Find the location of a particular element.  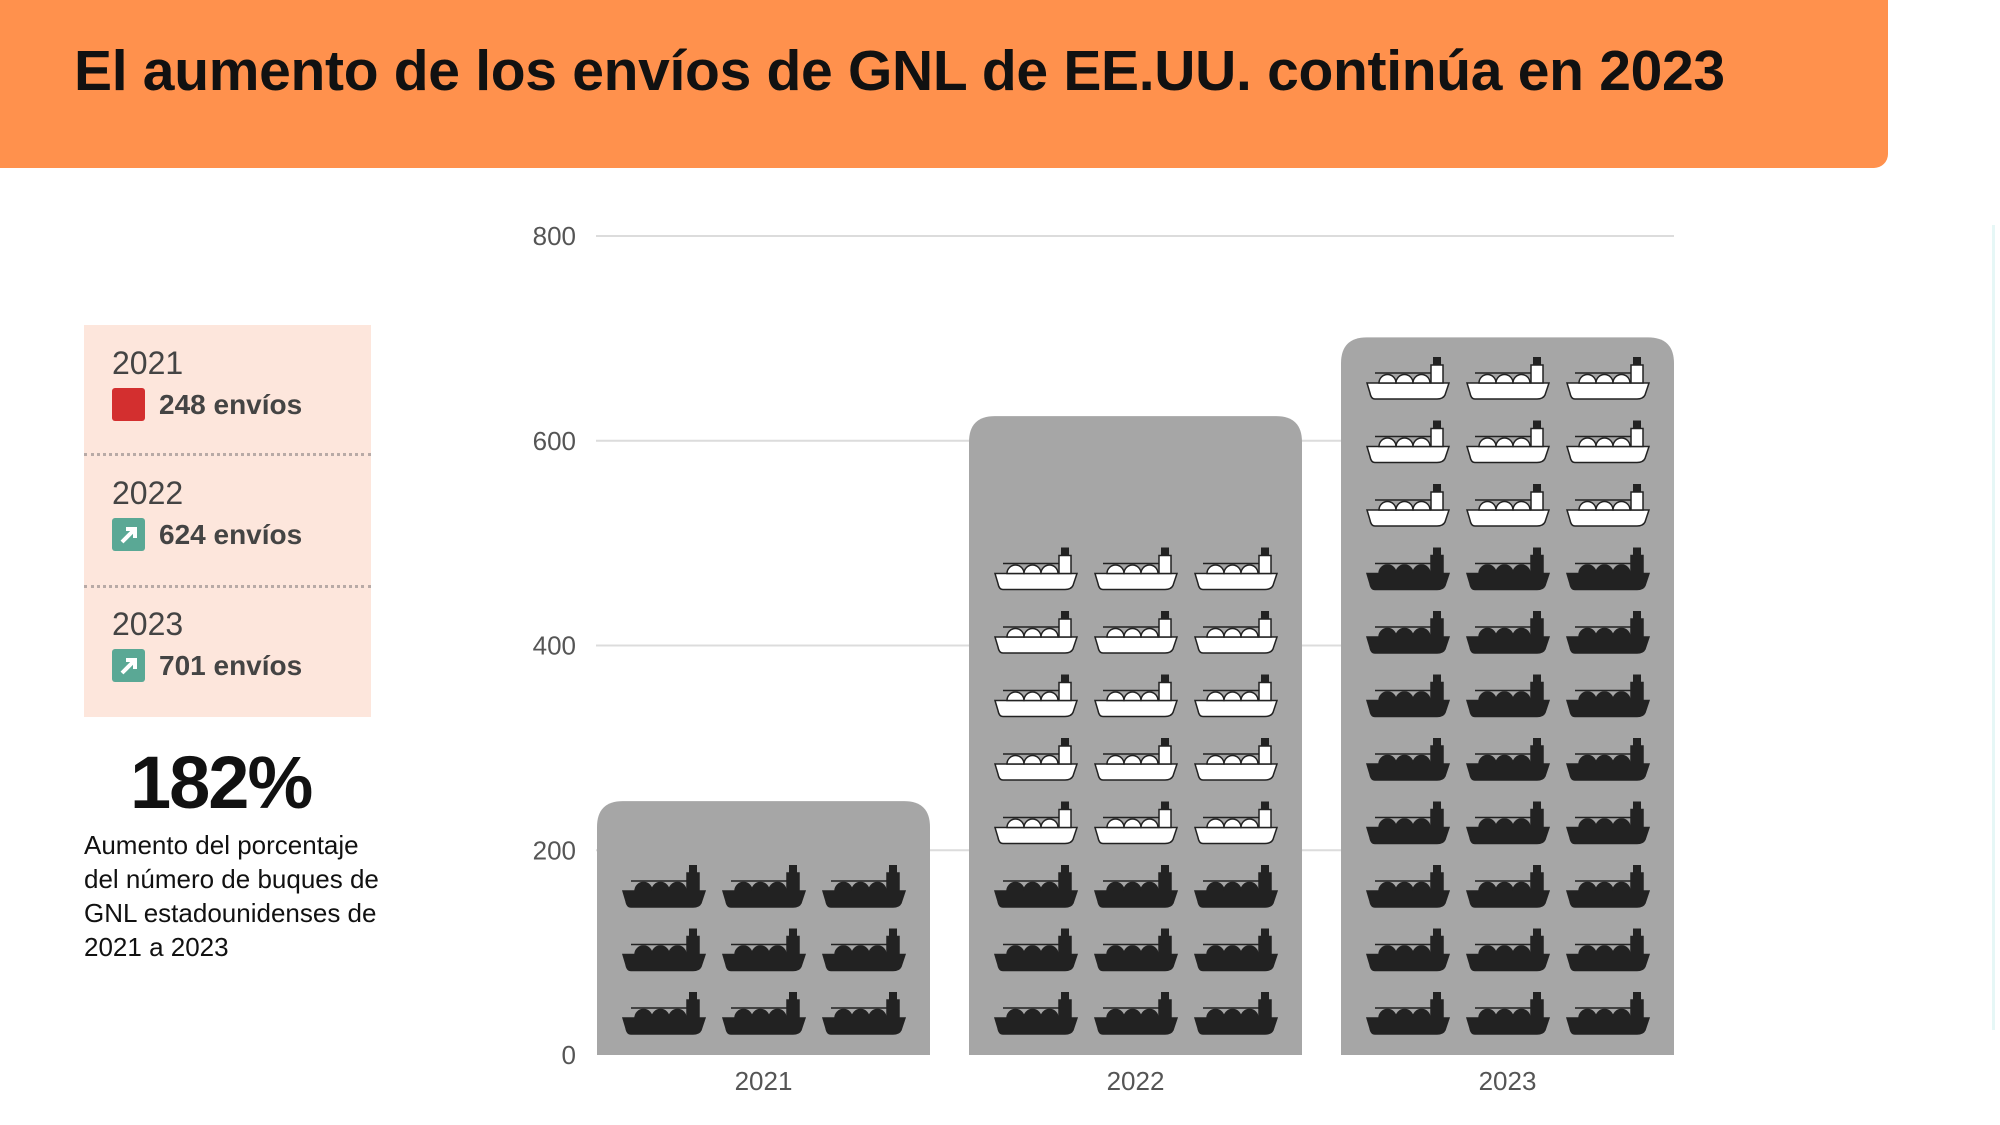

legend-item-2021: 2021 248 envíos is located at coordinates (207, 383).